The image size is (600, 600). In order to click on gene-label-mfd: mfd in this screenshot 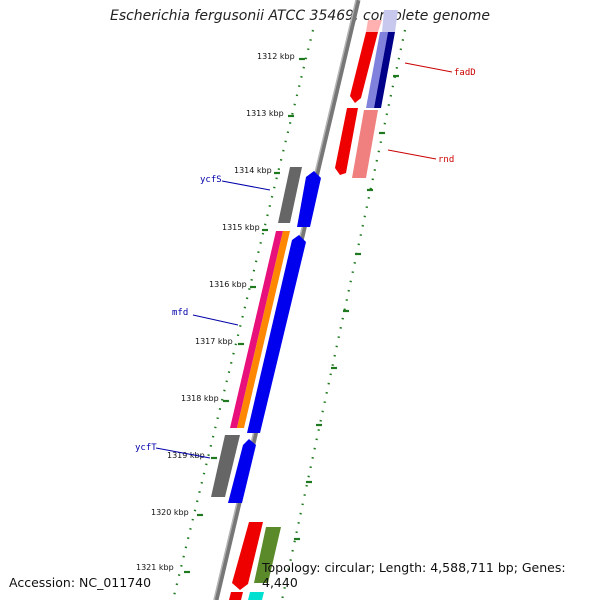, I will do `click(180, 313)`.